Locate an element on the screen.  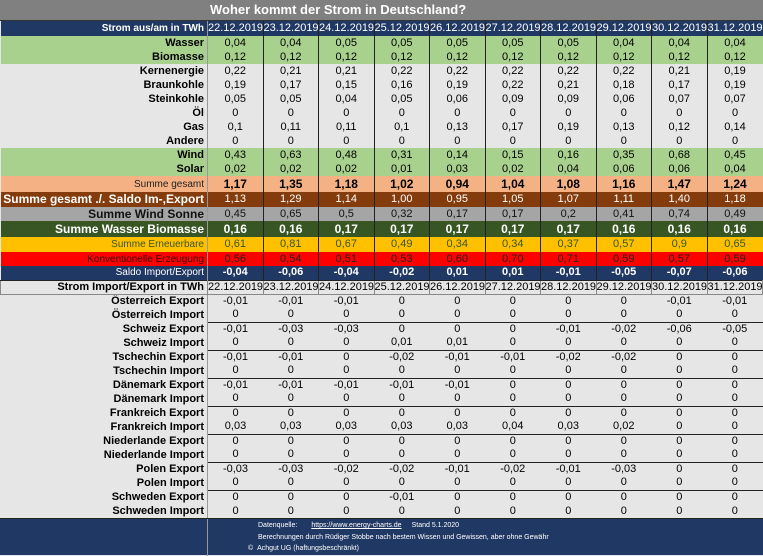
value-cell: 1,40 is located at coordinates (679, 199).